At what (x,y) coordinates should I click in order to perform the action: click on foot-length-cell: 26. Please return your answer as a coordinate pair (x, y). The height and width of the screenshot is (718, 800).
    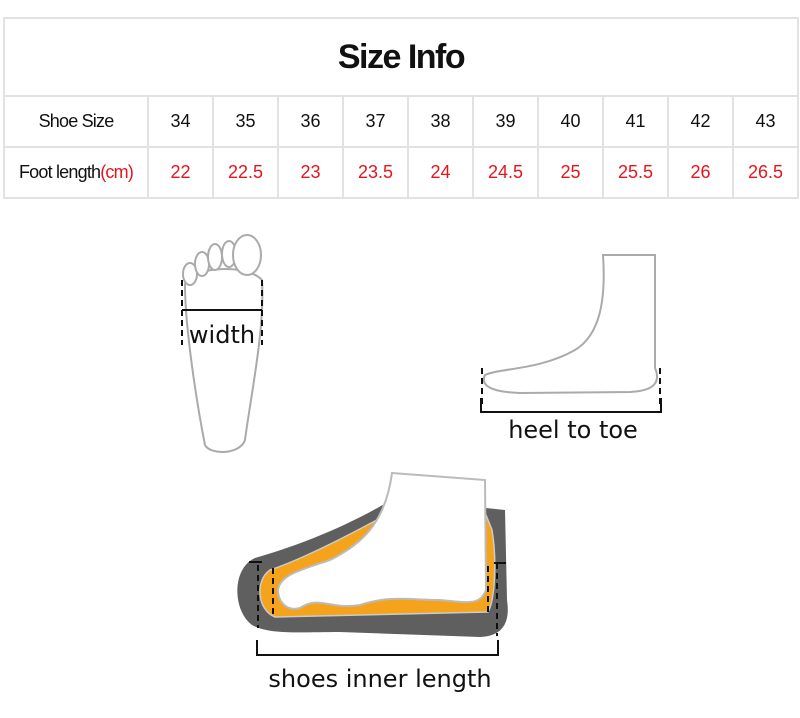
    Looking at the image, I should click on (700, 172).